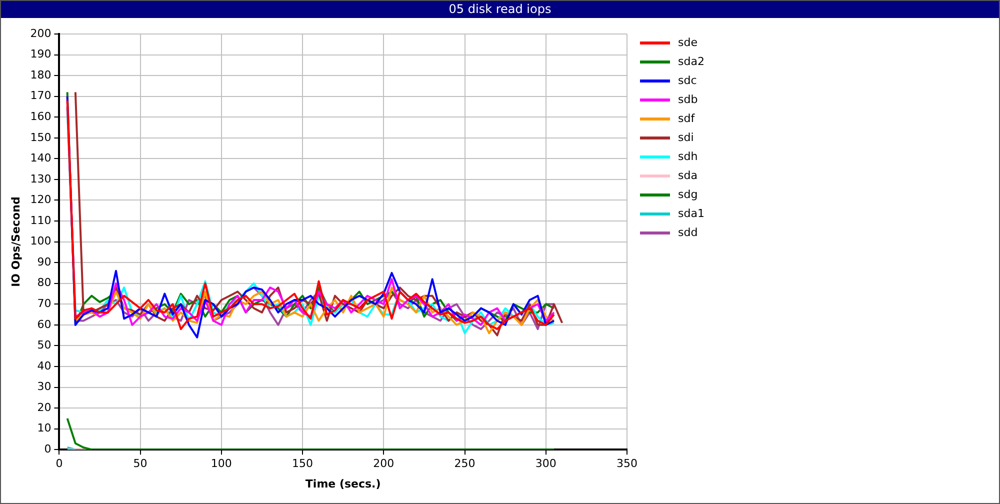  I want to click on y-axis-title: IO Ops/Second, so click(15, 241).